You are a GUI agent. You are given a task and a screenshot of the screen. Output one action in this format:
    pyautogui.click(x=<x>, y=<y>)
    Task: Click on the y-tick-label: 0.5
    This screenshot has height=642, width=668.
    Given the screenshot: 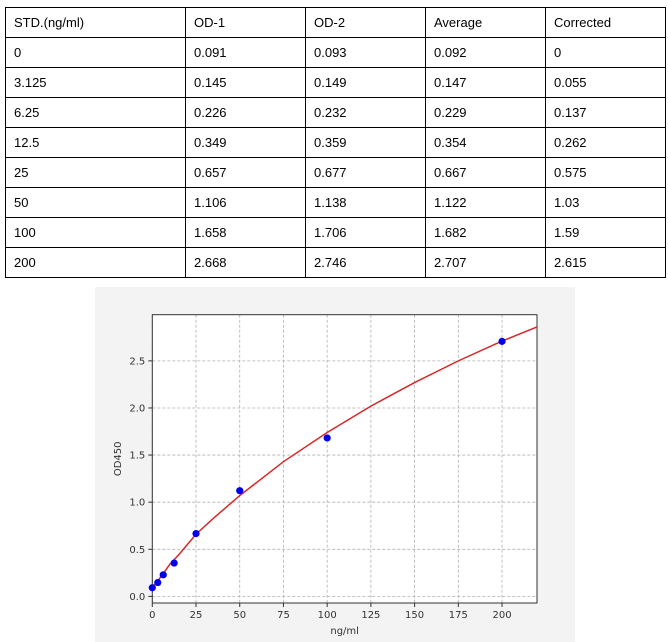 What is the action you would take?
    pyautogui.click(x=137, y=550)
    